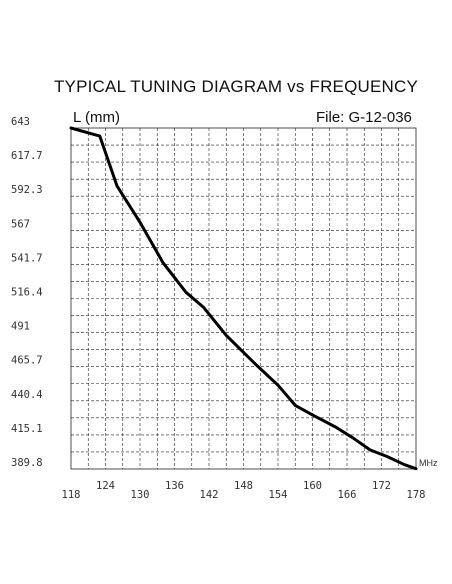 The width and height of the screenshot is (452, 584). Describe the element at coordinates (236, 86) in the screenshot. I see `chart-title: TYPICAL TUNING DIAGRAM vs FREQUENCY` at that location.